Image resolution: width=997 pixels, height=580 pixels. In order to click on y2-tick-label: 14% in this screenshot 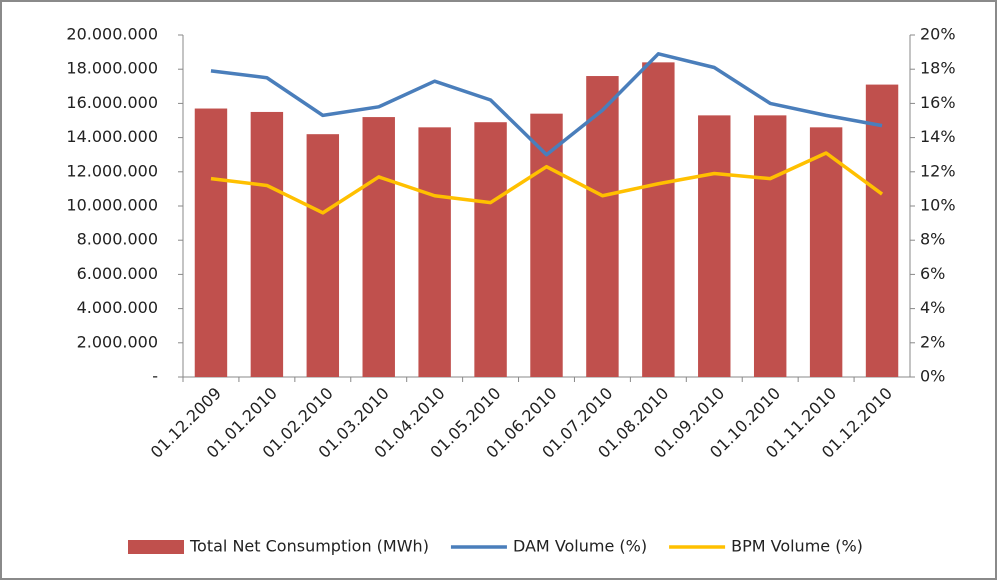, I will do `click(938, 136)`.